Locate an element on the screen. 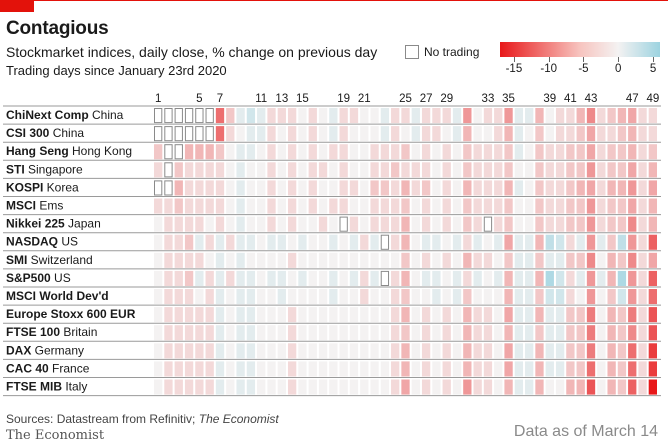 This screenshot has height=446, width=668. publisher-logo: The Economist is located at coordinates (55, 435).